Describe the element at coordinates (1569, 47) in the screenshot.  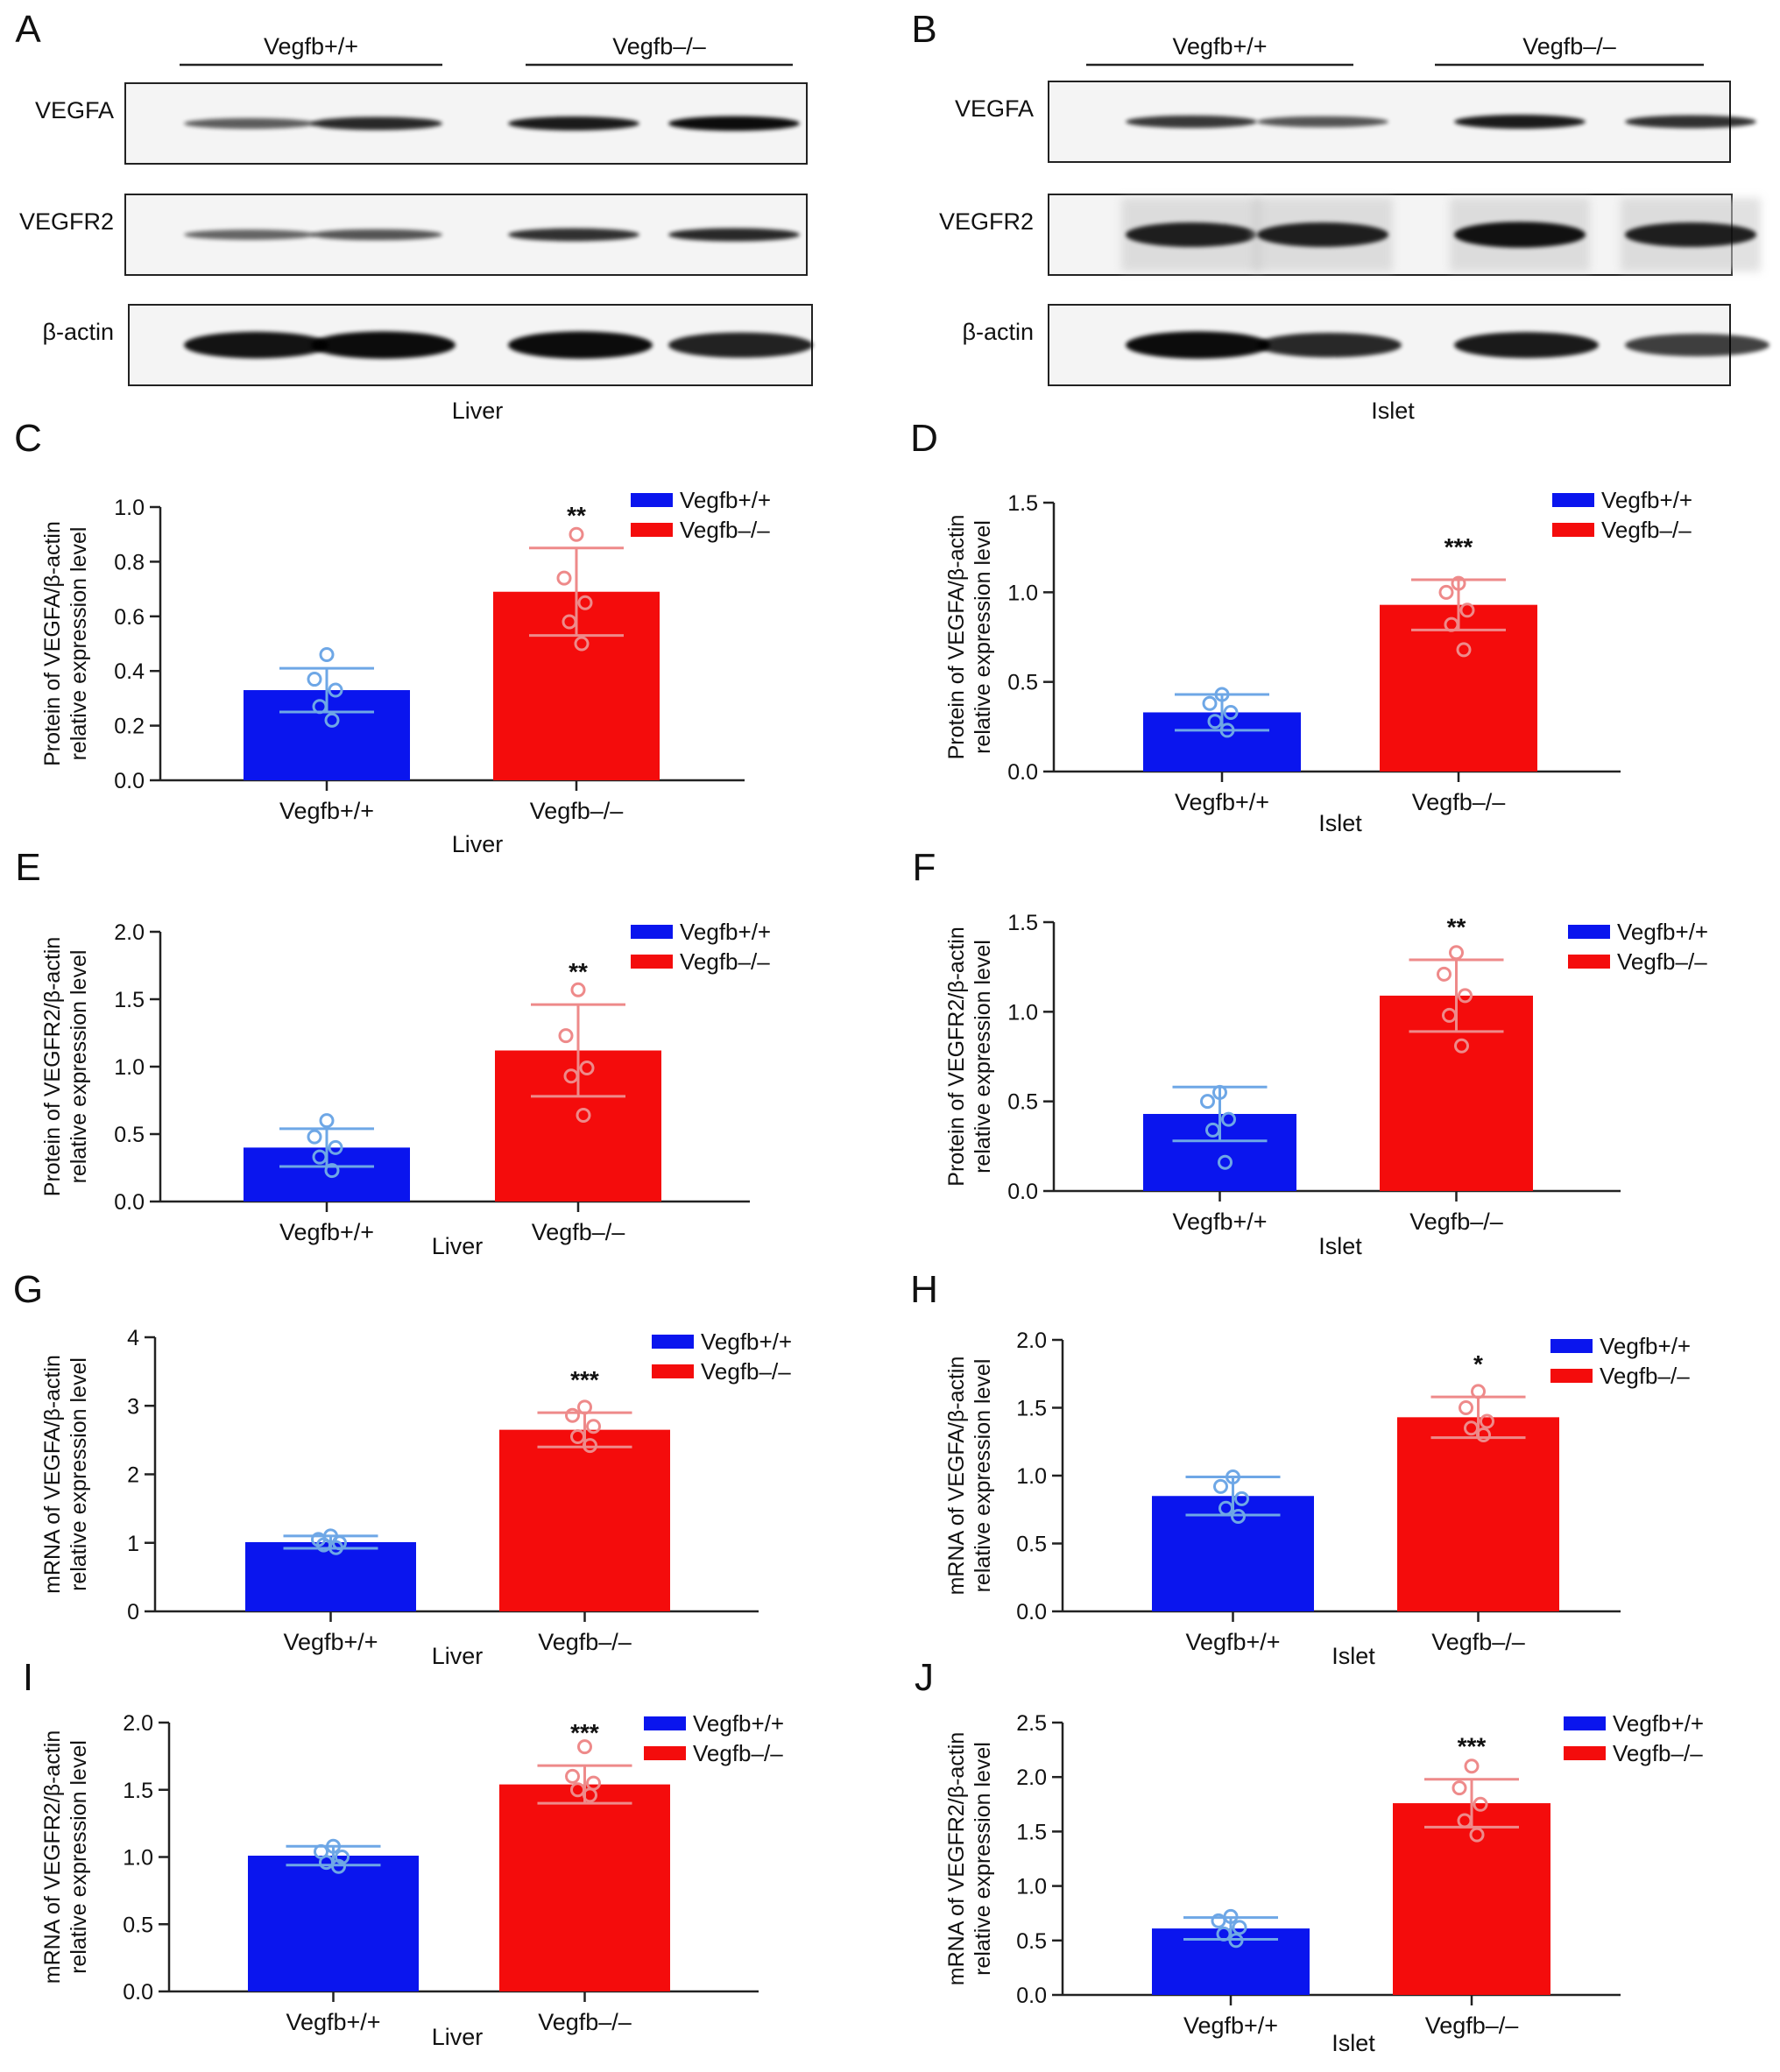
I see `blot-group-header: Vegfb–/–` at that location.